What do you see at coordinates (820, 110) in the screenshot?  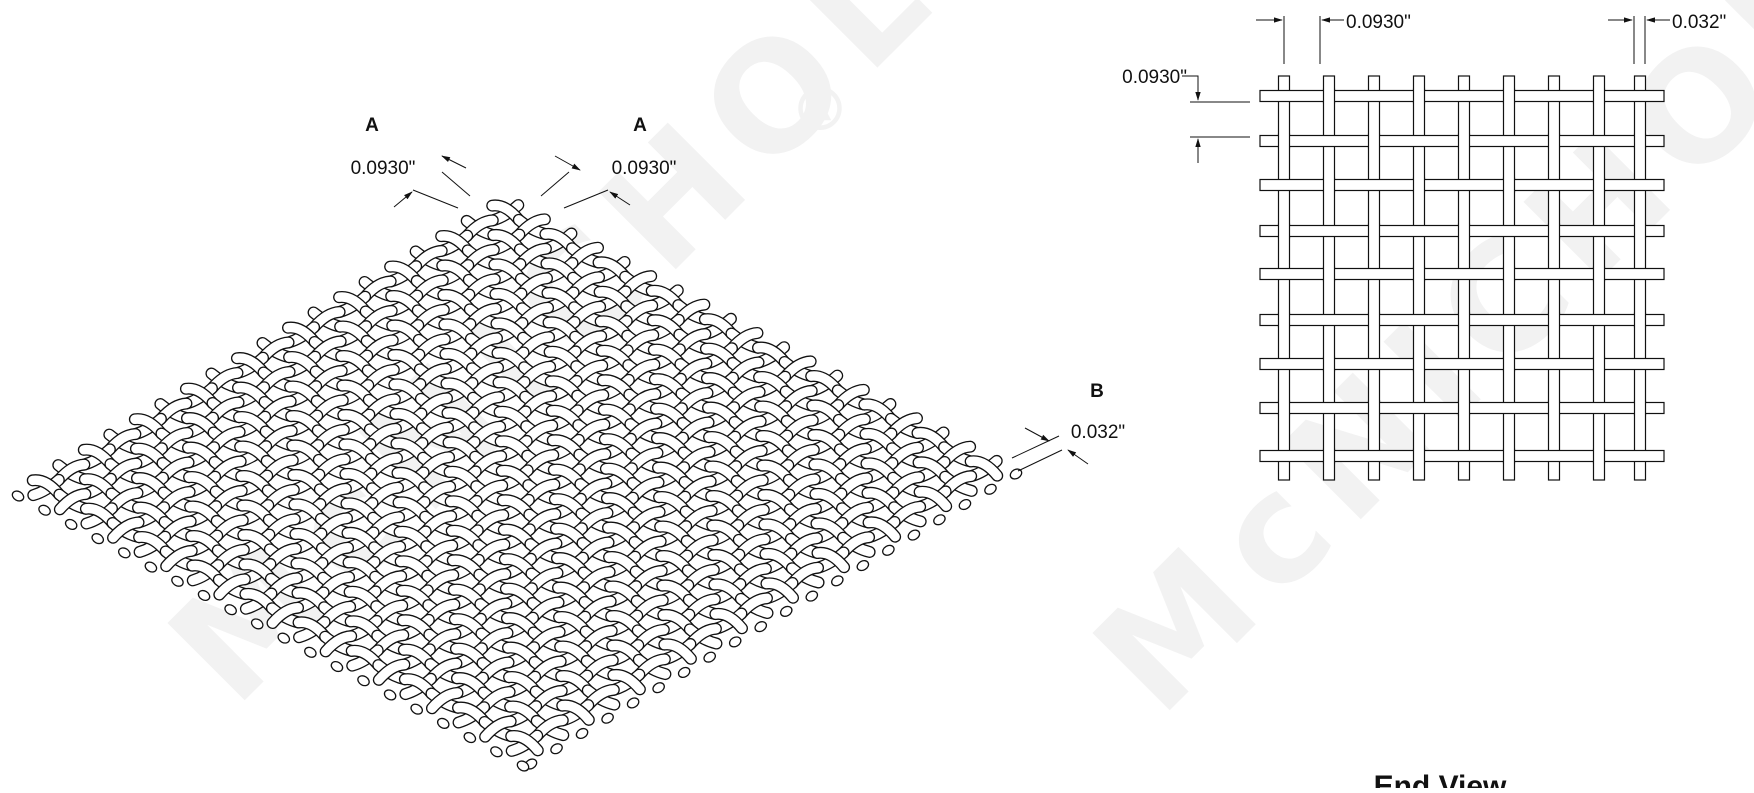 I see `watermark-registered-mark: ®` at bounding box center [820, 110].